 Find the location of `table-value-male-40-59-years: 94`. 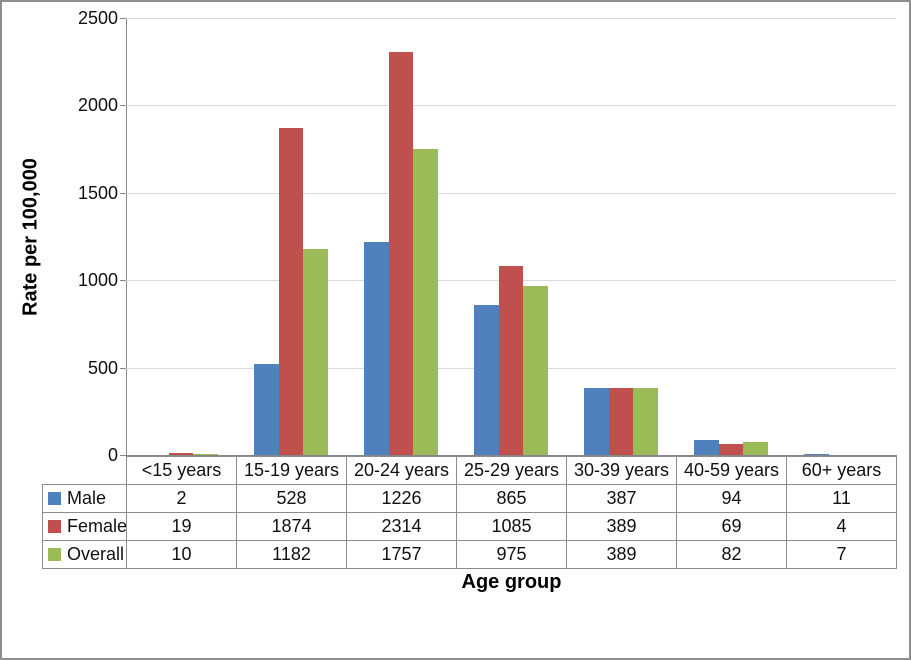

table-value-male-40-59-years: 94 is located at coordinates (731, 498).